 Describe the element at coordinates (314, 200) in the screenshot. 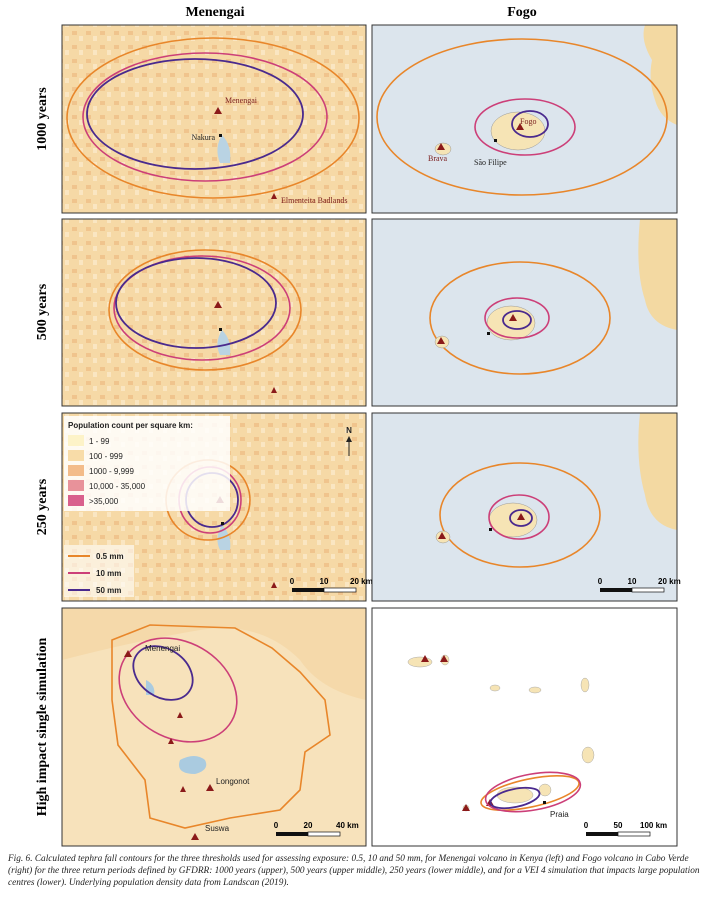

I see `map-label: Elmenteita Badlands` at that location.